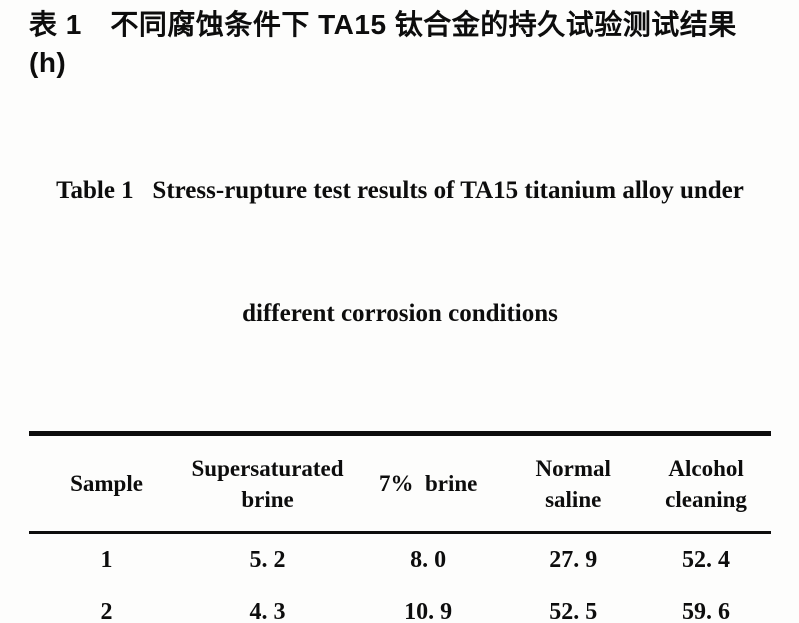  I want to click on value-cell: 52. 5, so click(573, 610).